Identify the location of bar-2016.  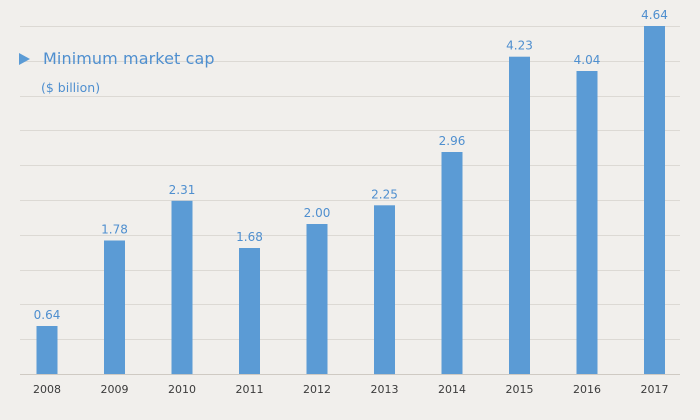
(587, 222).